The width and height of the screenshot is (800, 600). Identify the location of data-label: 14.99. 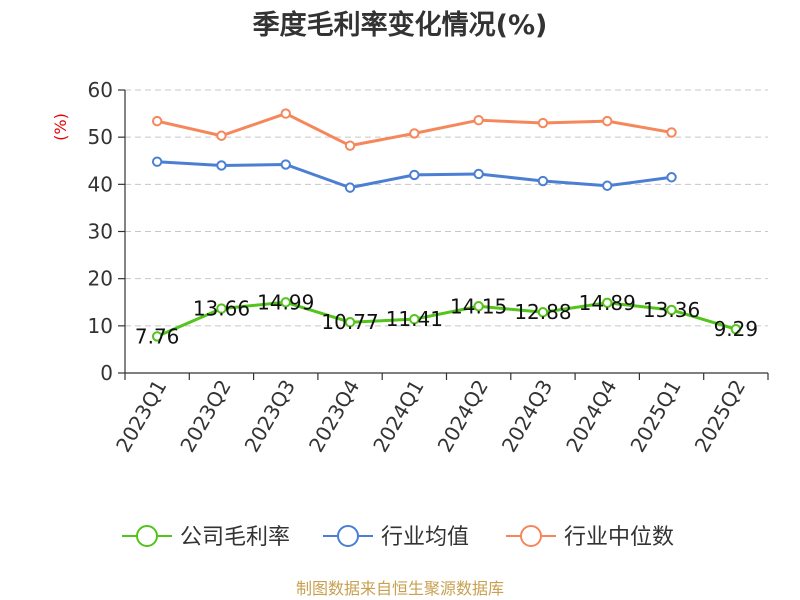
(285, 302).